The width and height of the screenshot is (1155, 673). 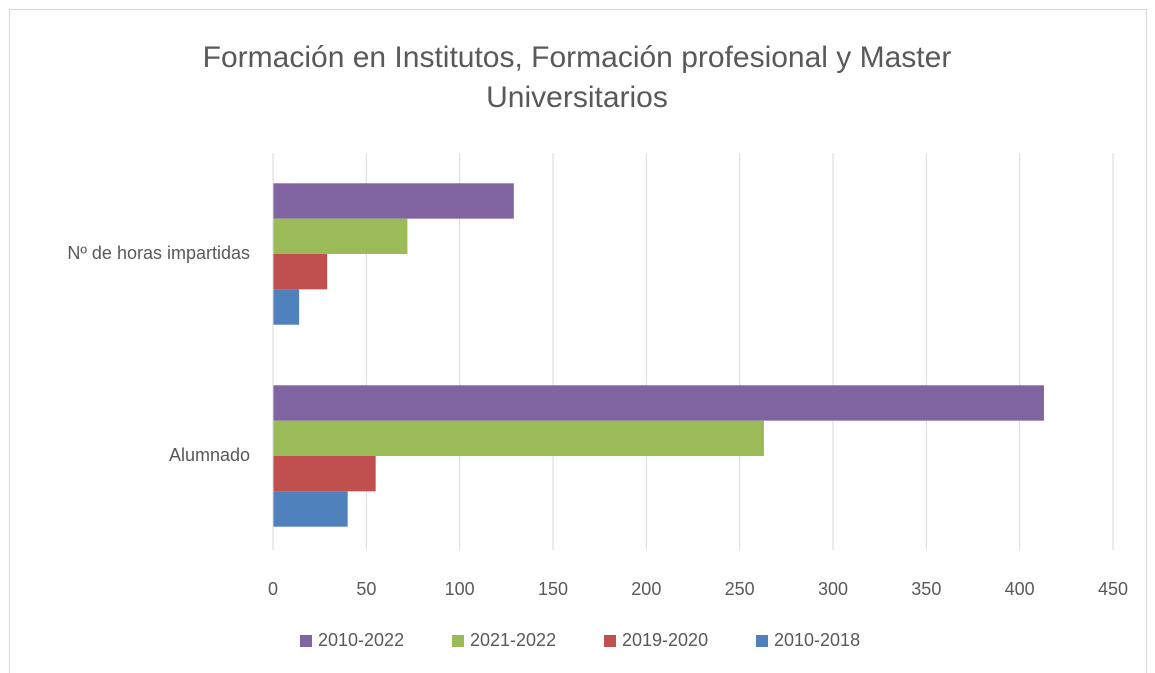 I want to click on legend-label: 2010-2022, so click(x=361, y=640).